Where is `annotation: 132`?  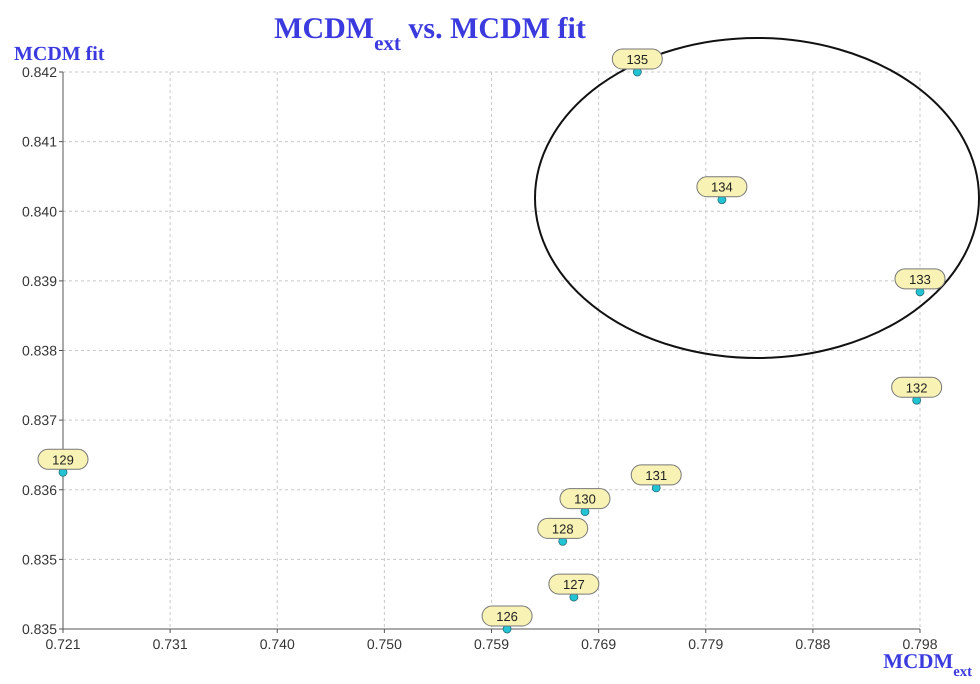 annotation: 132 is located at coordinates (917, 388).